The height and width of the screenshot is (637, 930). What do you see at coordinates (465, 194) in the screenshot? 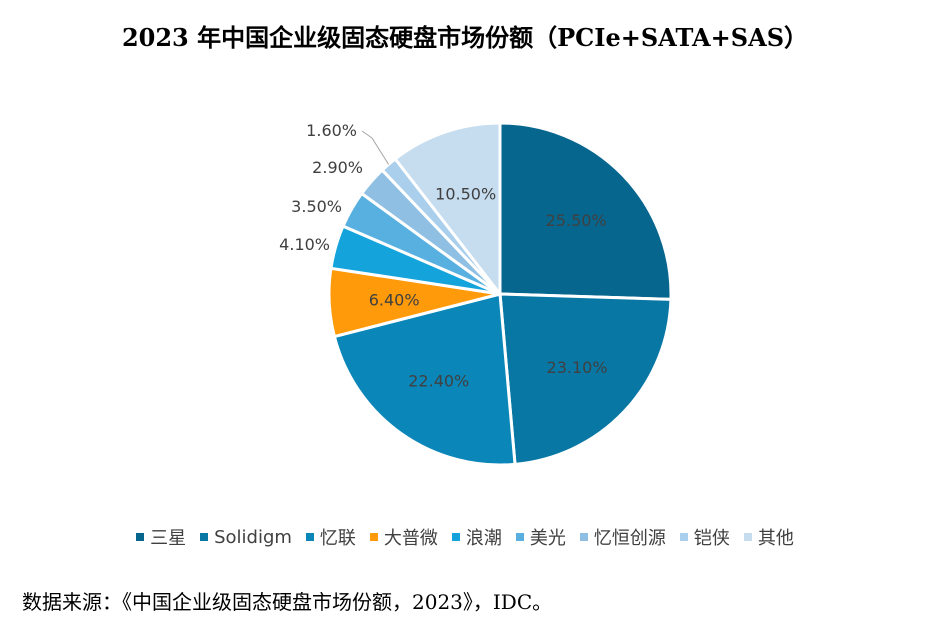
I see `data-label-9: 10.50%` at bounding box center [465, 194].